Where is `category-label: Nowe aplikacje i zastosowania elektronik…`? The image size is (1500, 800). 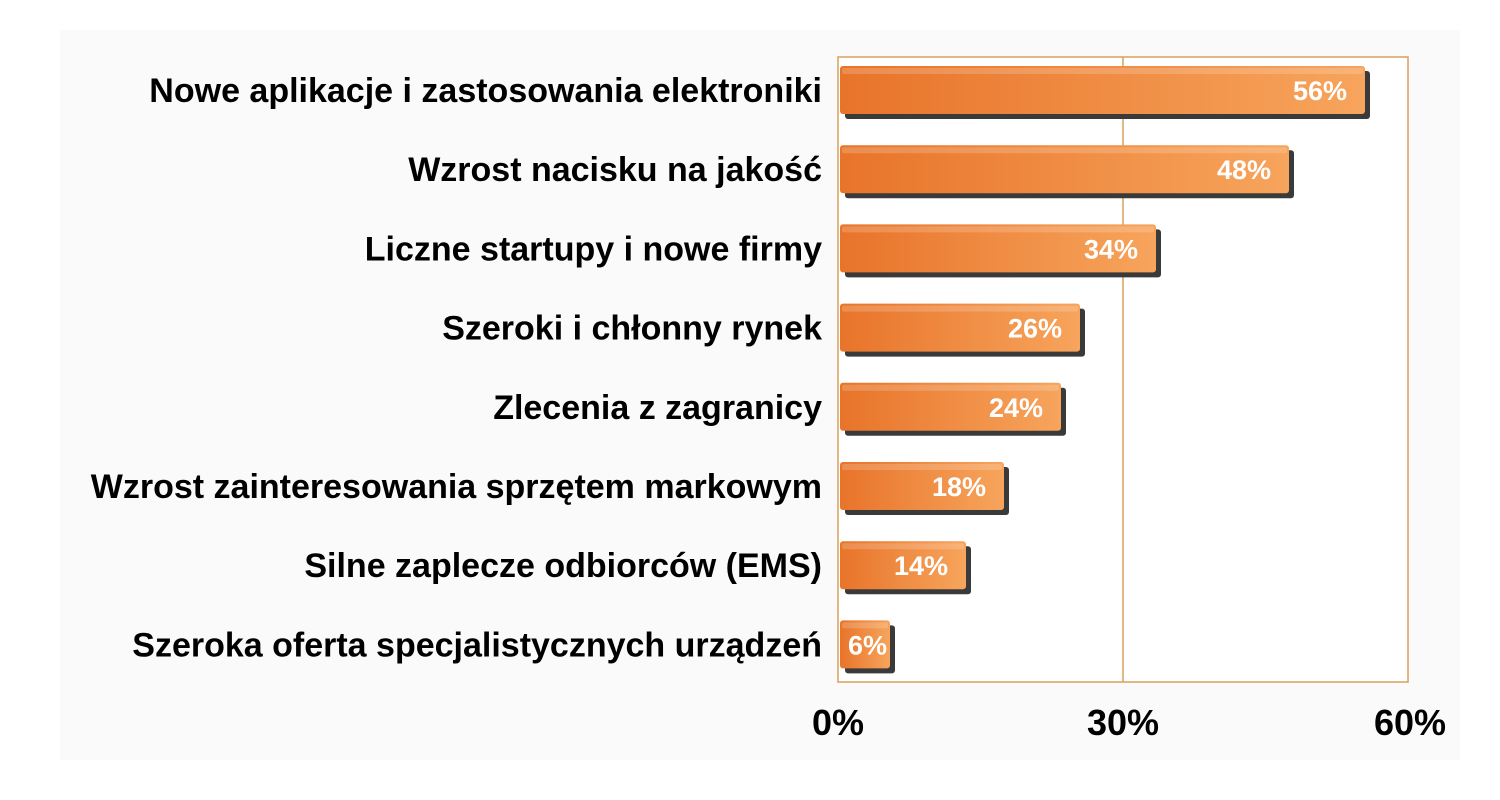
category-label: Nowe aplikacje i zastosowania elektronik… is located at coordinates (485, 91).